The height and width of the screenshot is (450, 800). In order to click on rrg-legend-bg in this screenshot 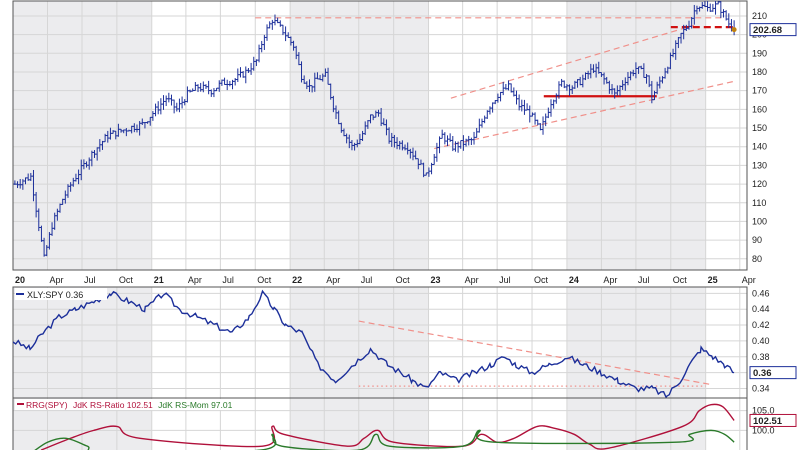, I will do `click(129, 404)`.